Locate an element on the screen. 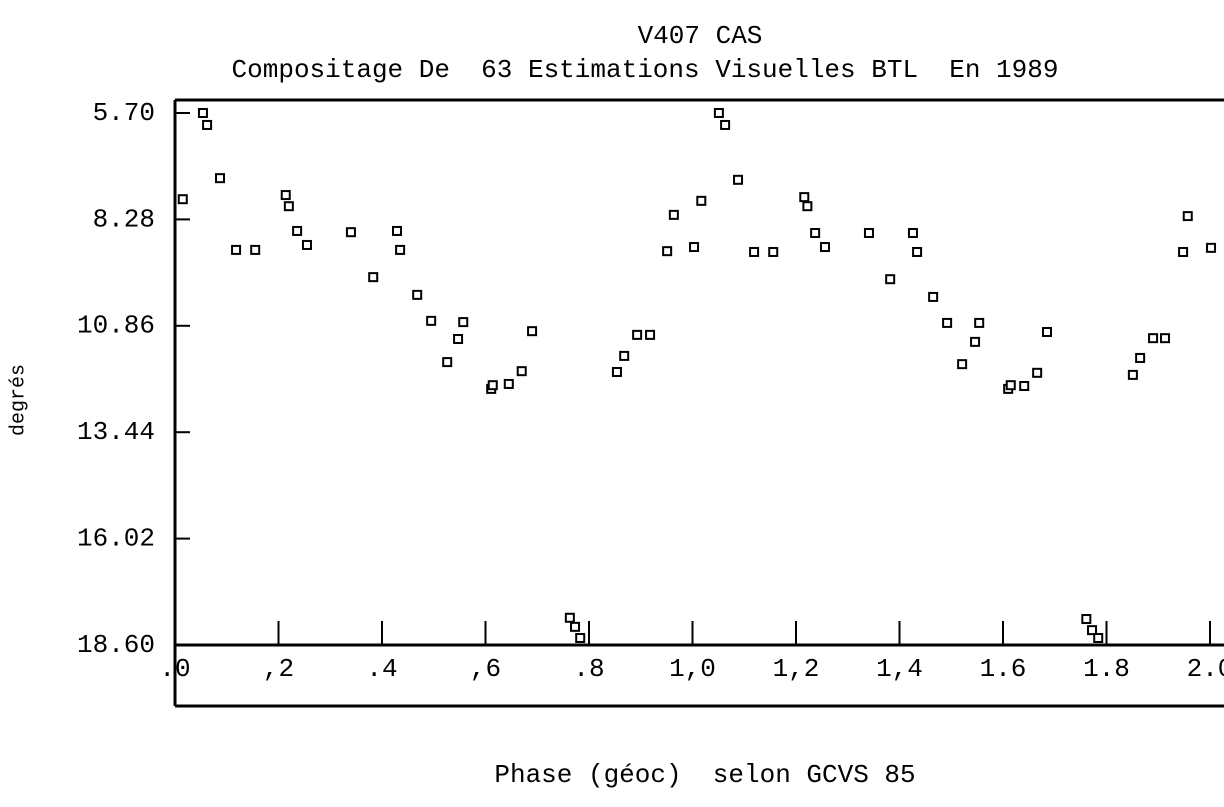  y-tick-label: 5.70 is located at coordinates (124, 113).